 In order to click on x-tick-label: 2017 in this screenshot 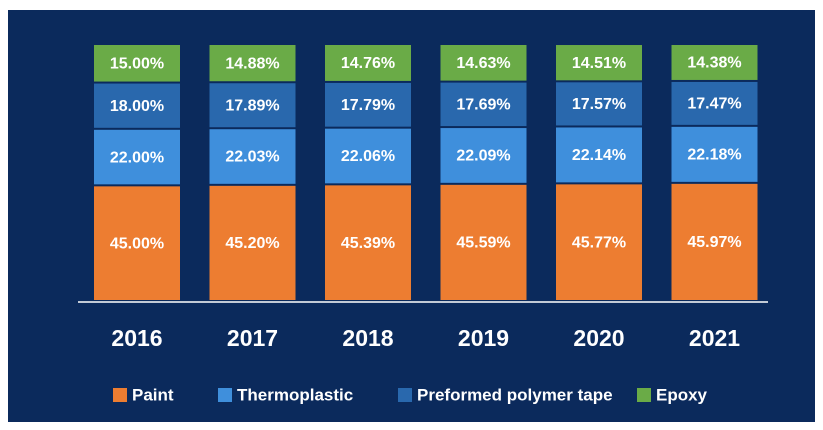, I will do `click(252, 338)`.